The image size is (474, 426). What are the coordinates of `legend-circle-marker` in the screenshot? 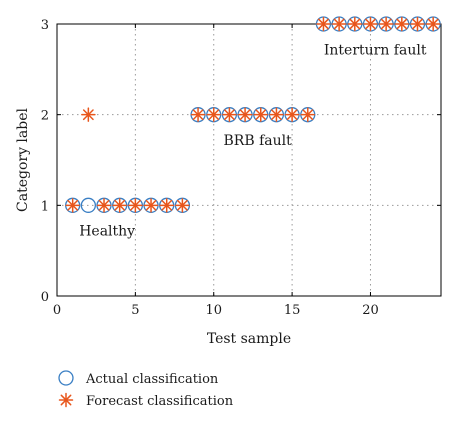 It's located at (66, 378).